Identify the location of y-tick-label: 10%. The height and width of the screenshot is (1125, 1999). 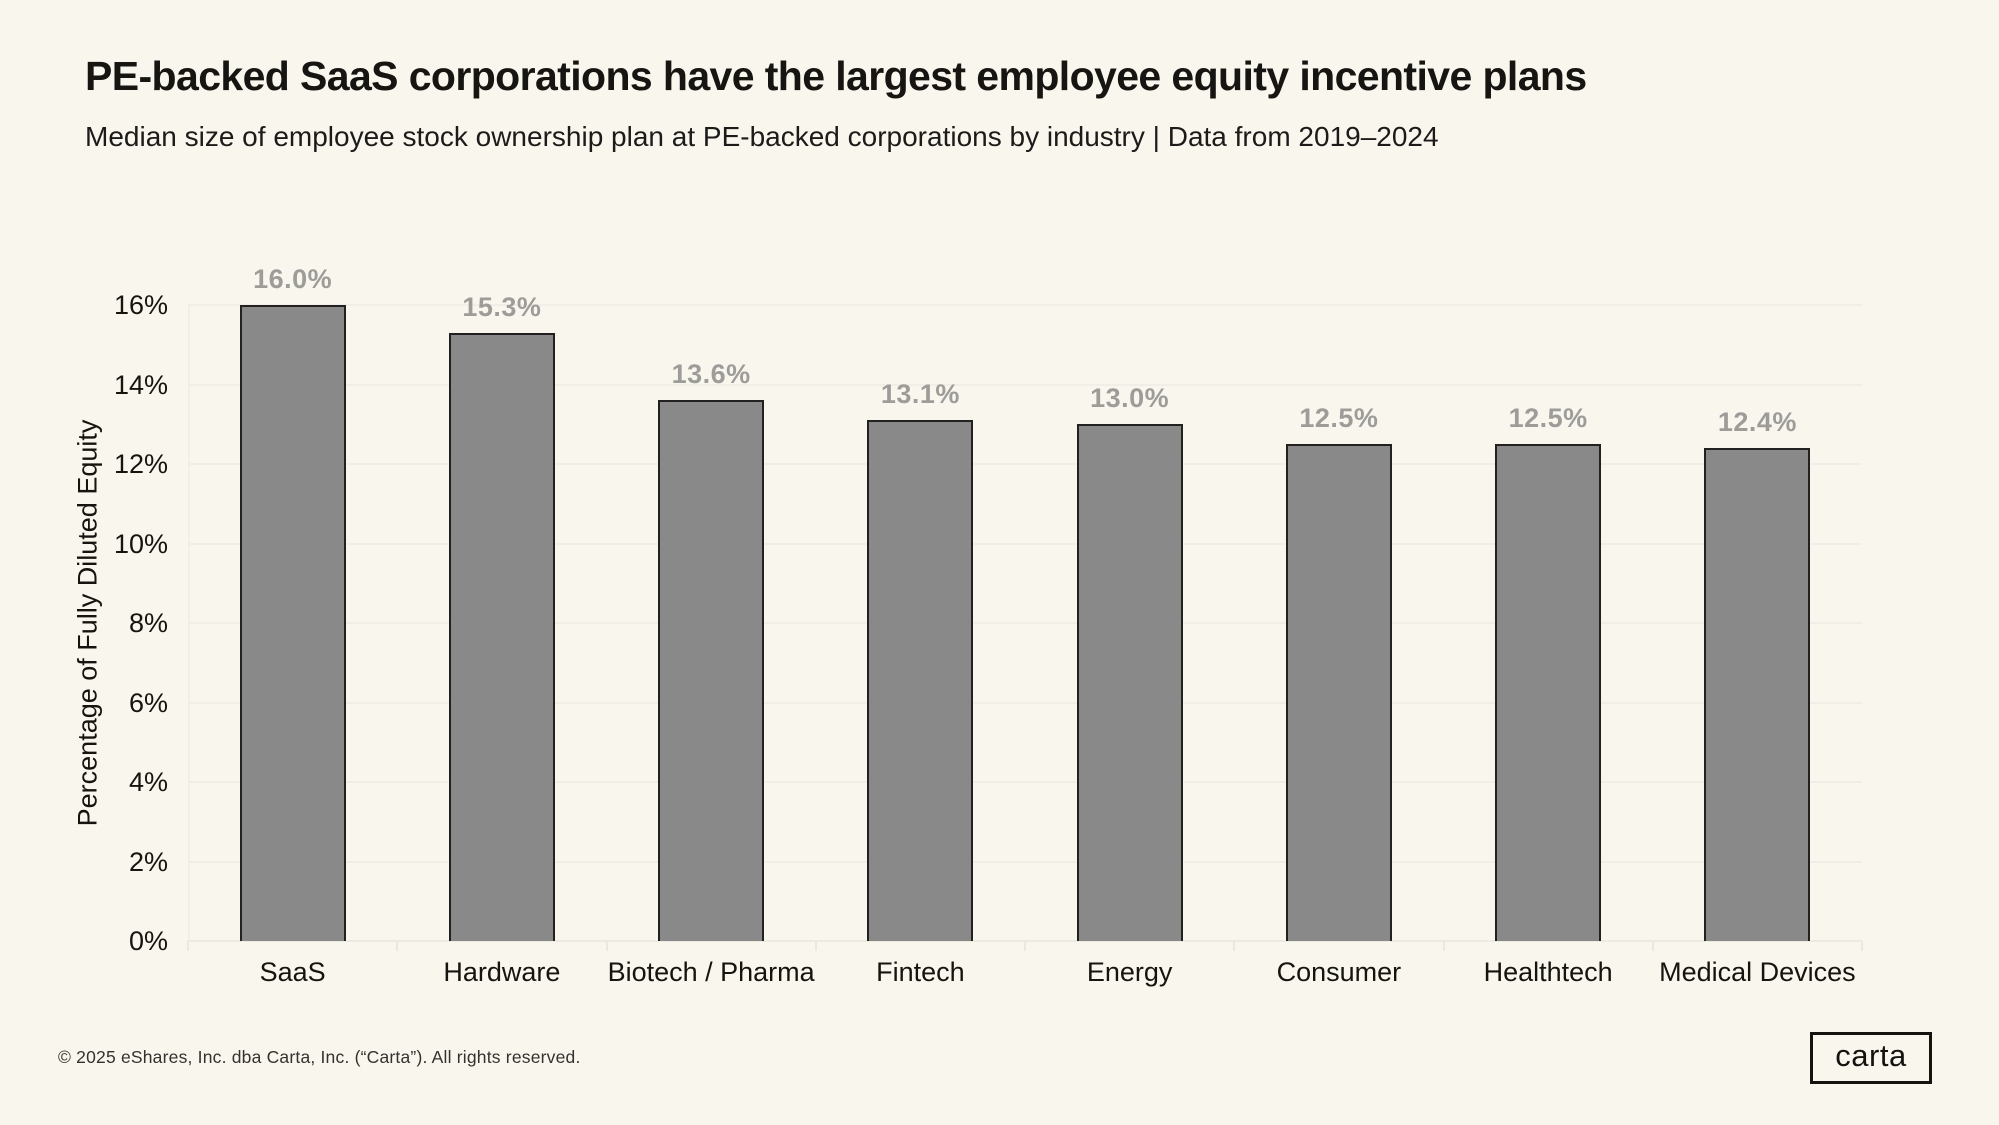
(140, 543).